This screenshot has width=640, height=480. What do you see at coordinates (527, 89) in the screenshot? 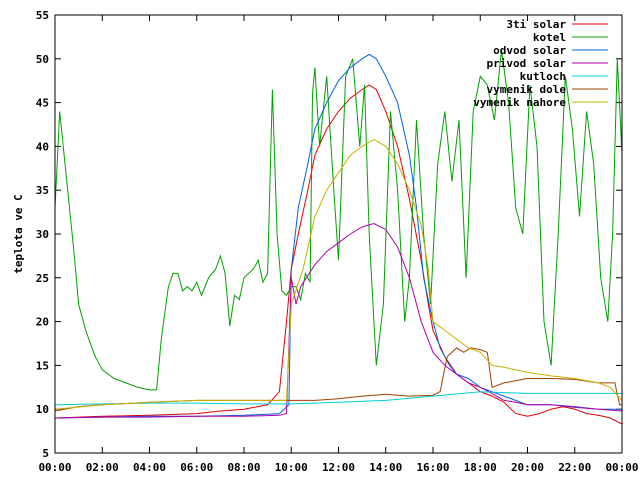
I see `legend-label: vymenik dole` at bounding box center [527, 89].